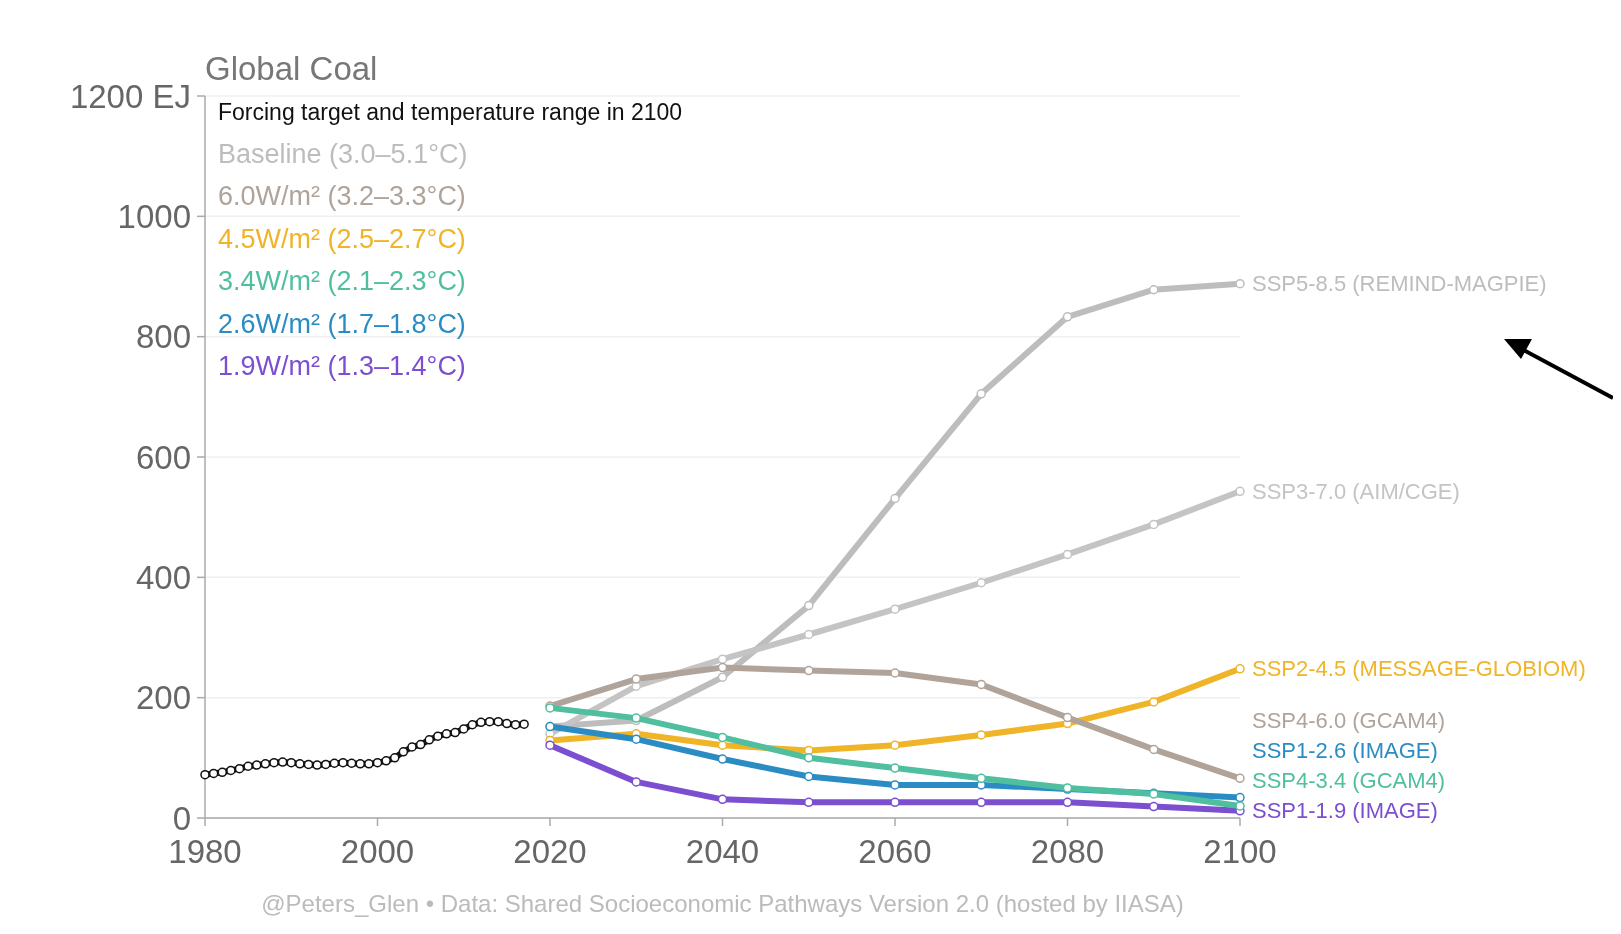  I want to click on annotation: 3.4W/m² (2.1–2.3°C), so click(342, 281).